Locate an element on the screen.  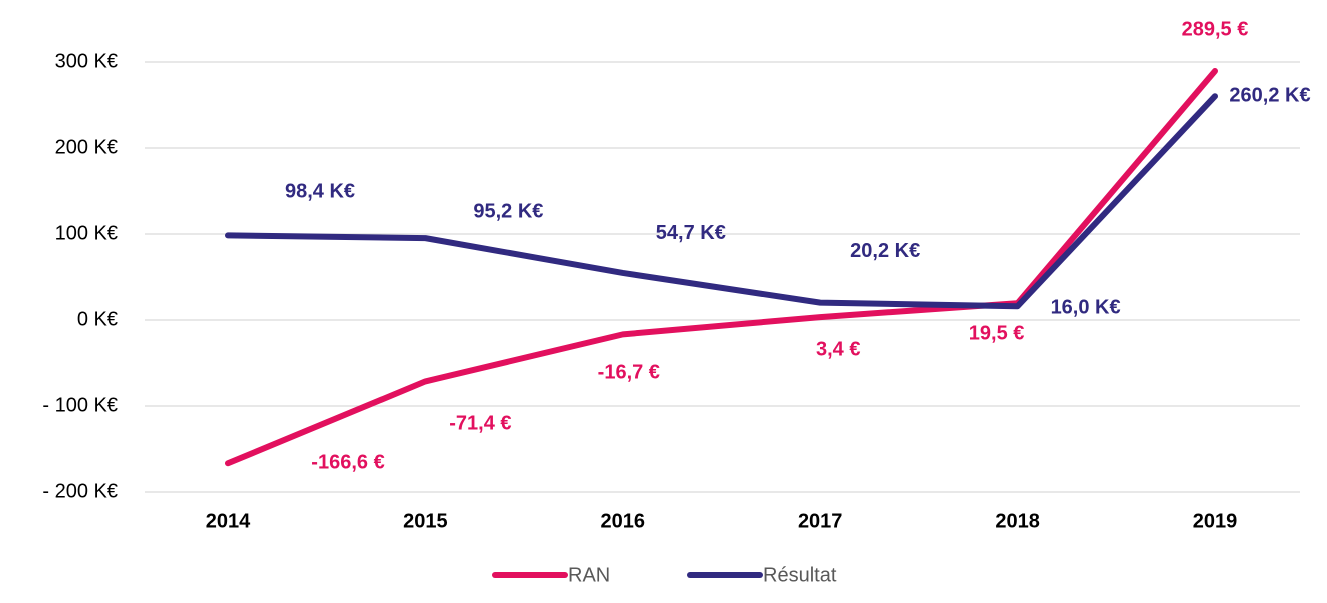
data-label: -71,4 € is located at coordinates (480, 424).